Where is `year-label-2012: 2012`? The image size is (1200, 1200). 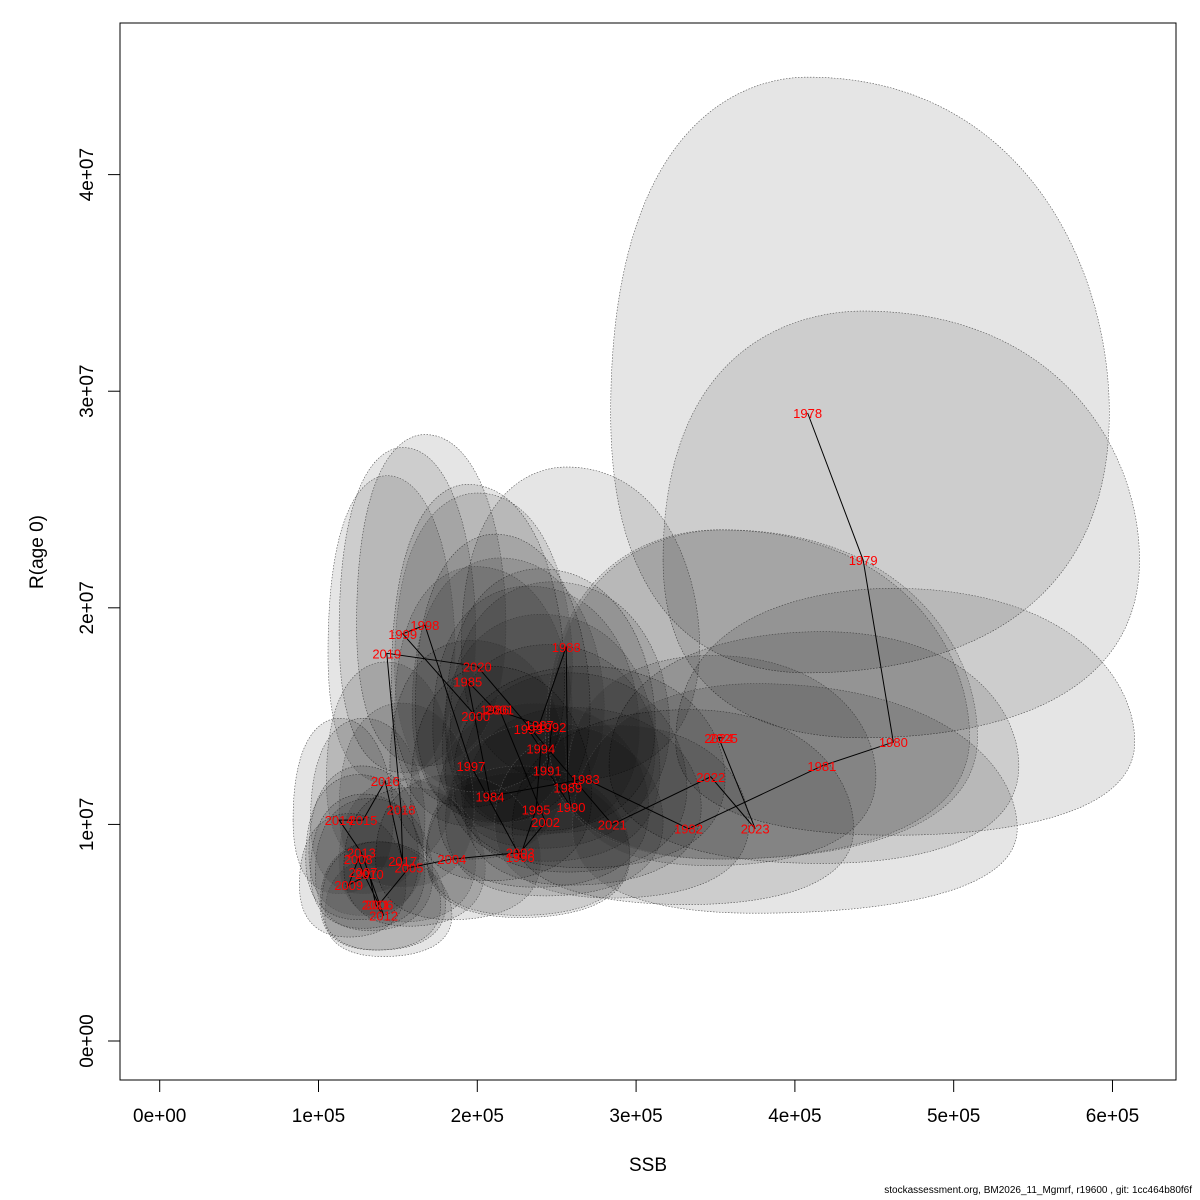 year-label-2012: 2012 is located at coordinates (383, 915).